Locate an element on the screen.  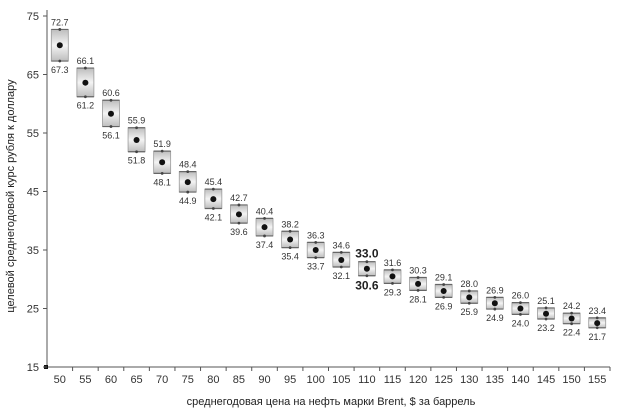
low-value-label: 51.8 is located at coordinates (137, 161).